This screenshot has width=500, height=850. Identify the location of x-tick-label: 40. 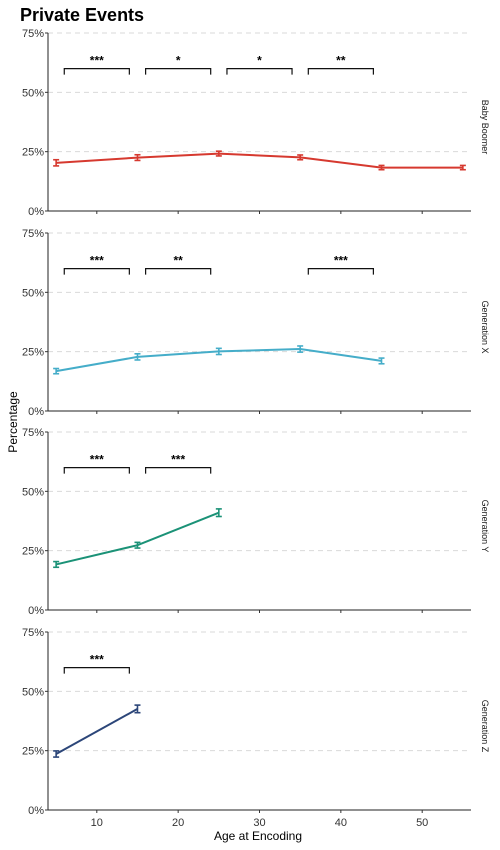
(341, 823).